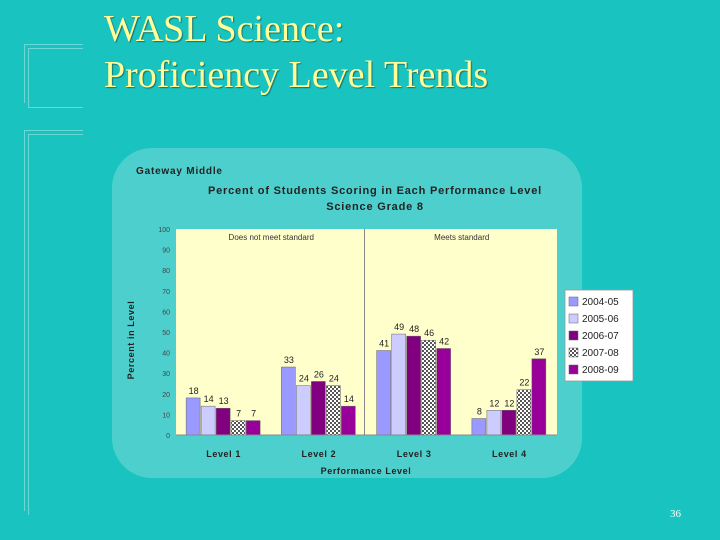  What do you see at coordinates (296, 52) in the screenshot?
I see `slide-title: WASL Science: Proficiency Level Trends` at bounding box center [296, 52].